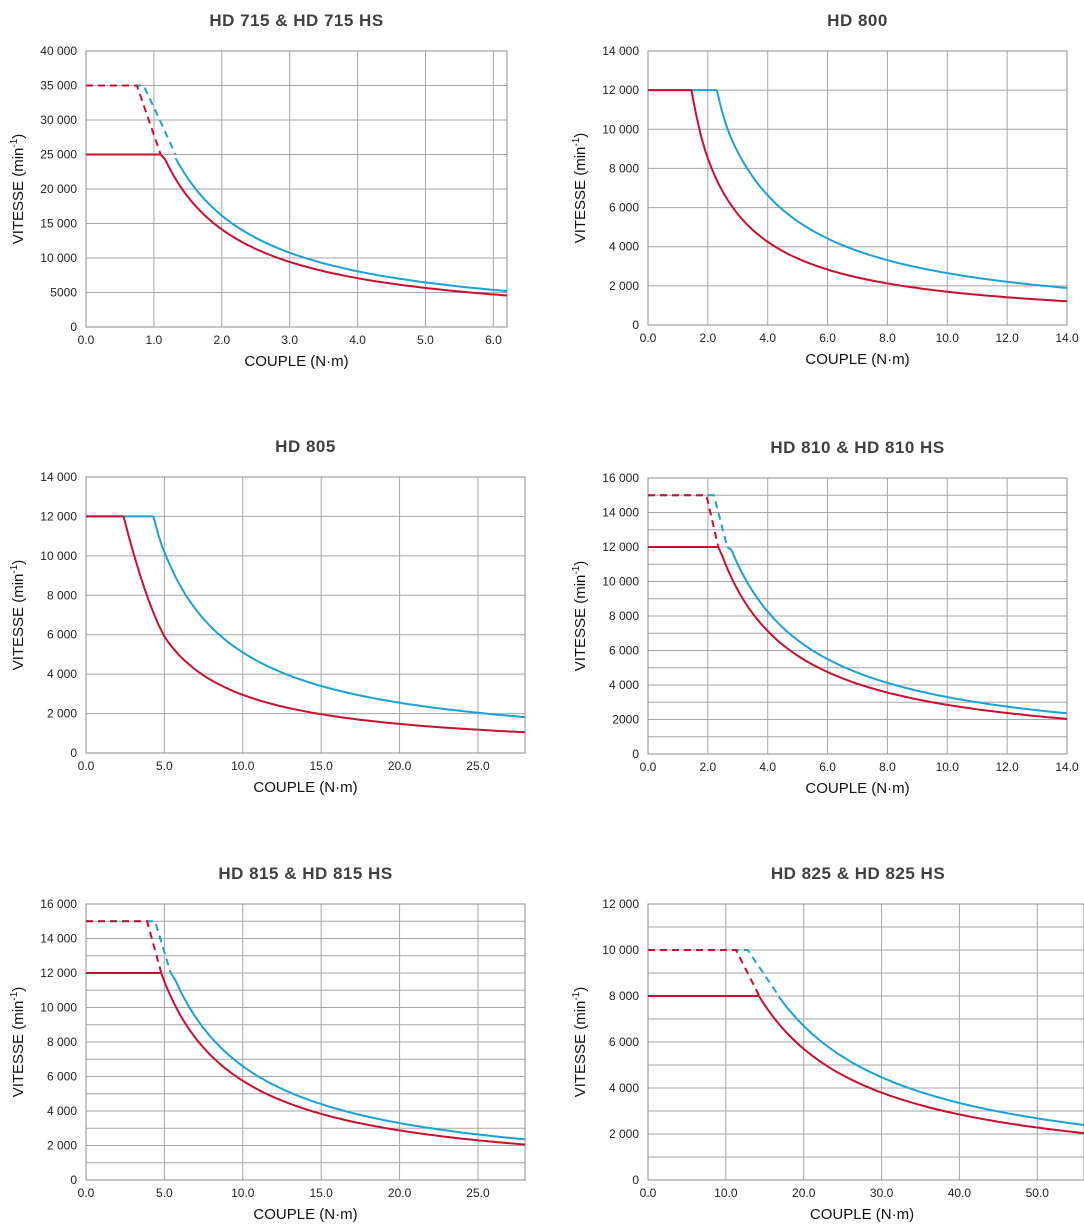 The image size is (1084, 1229). I want to click on chart-title: HD 805, so click(305, 446).